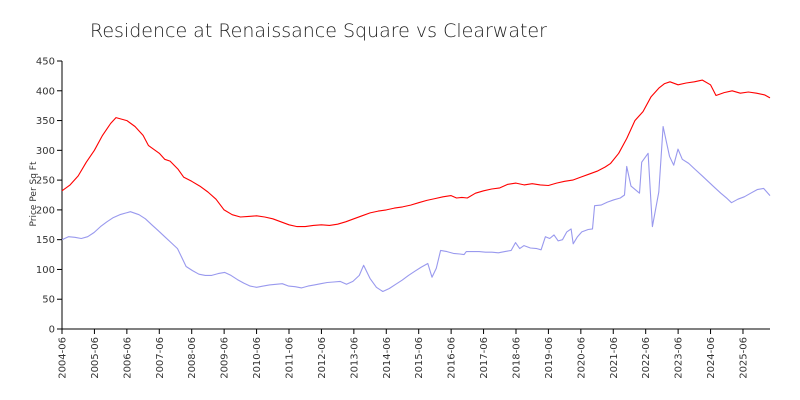 The image size is (800, 400). I want to click on x-tick-label: 2016-06, so click(452, 358).